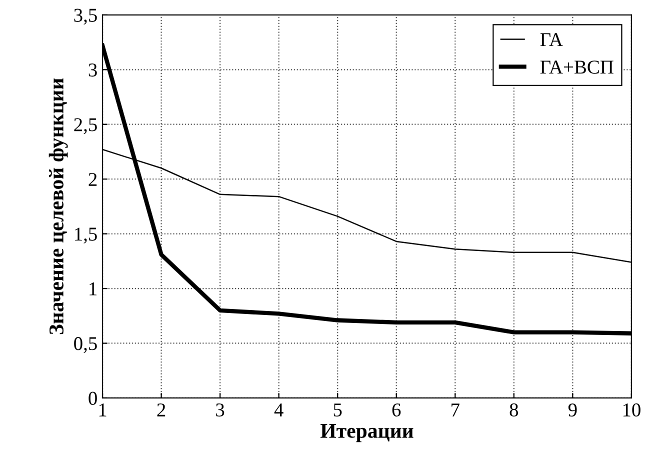  I want to click on y-tick-label: 1, so click(93, 289).